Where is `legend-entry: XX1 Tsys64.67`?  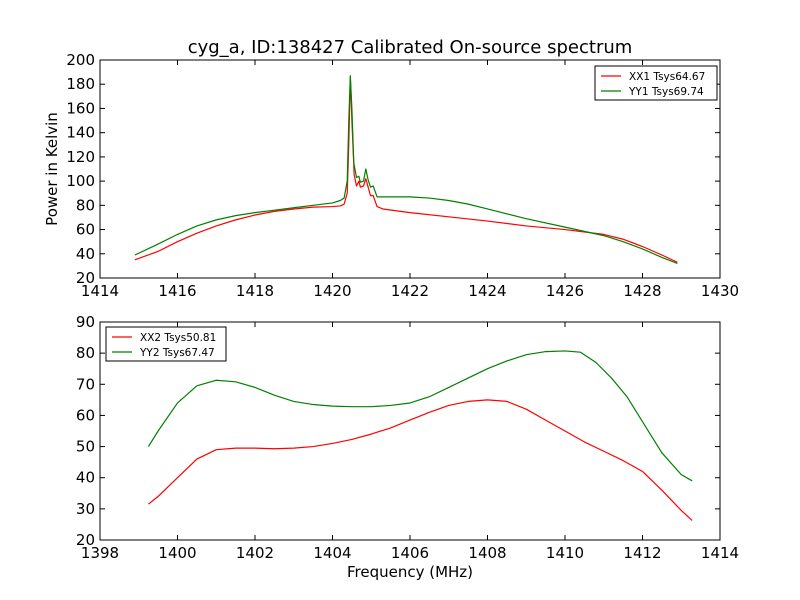
legend-entry: XX1 Tsys64.67 is located at coordinates (667, 77).